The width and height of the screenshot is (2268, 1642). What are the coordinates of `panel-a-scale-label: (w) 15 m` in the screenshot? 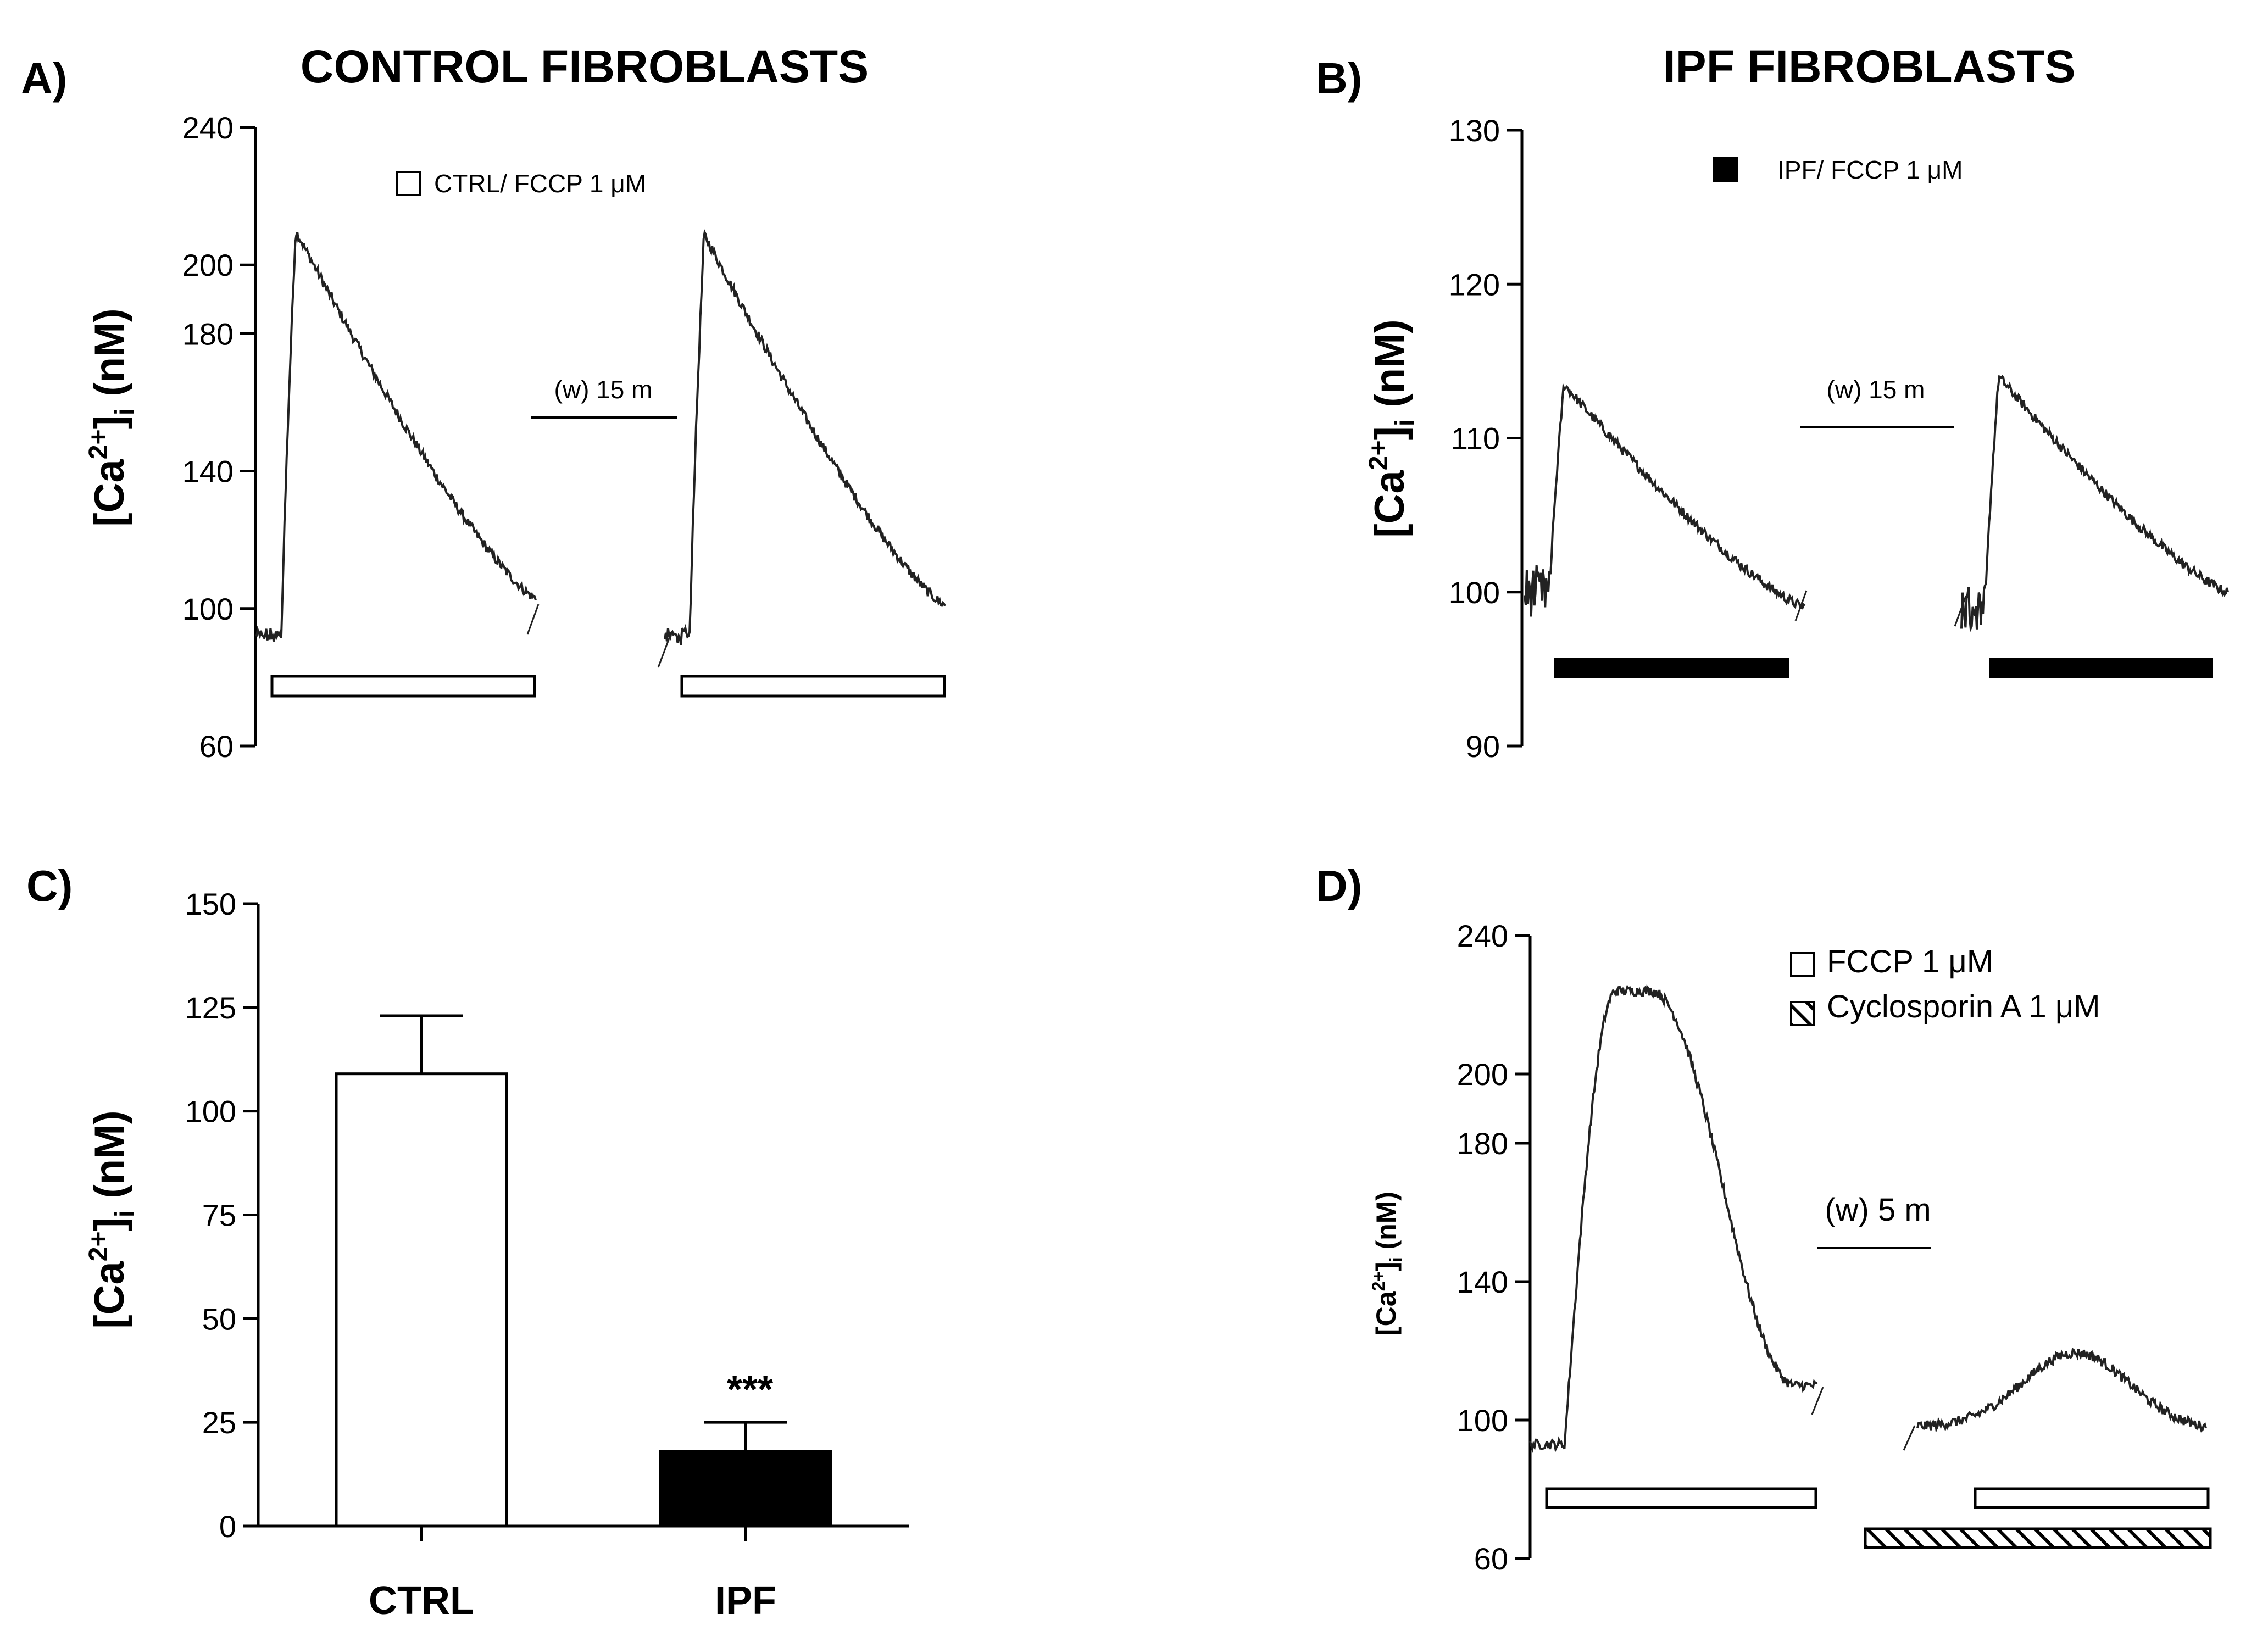 It's located at (603, 390).